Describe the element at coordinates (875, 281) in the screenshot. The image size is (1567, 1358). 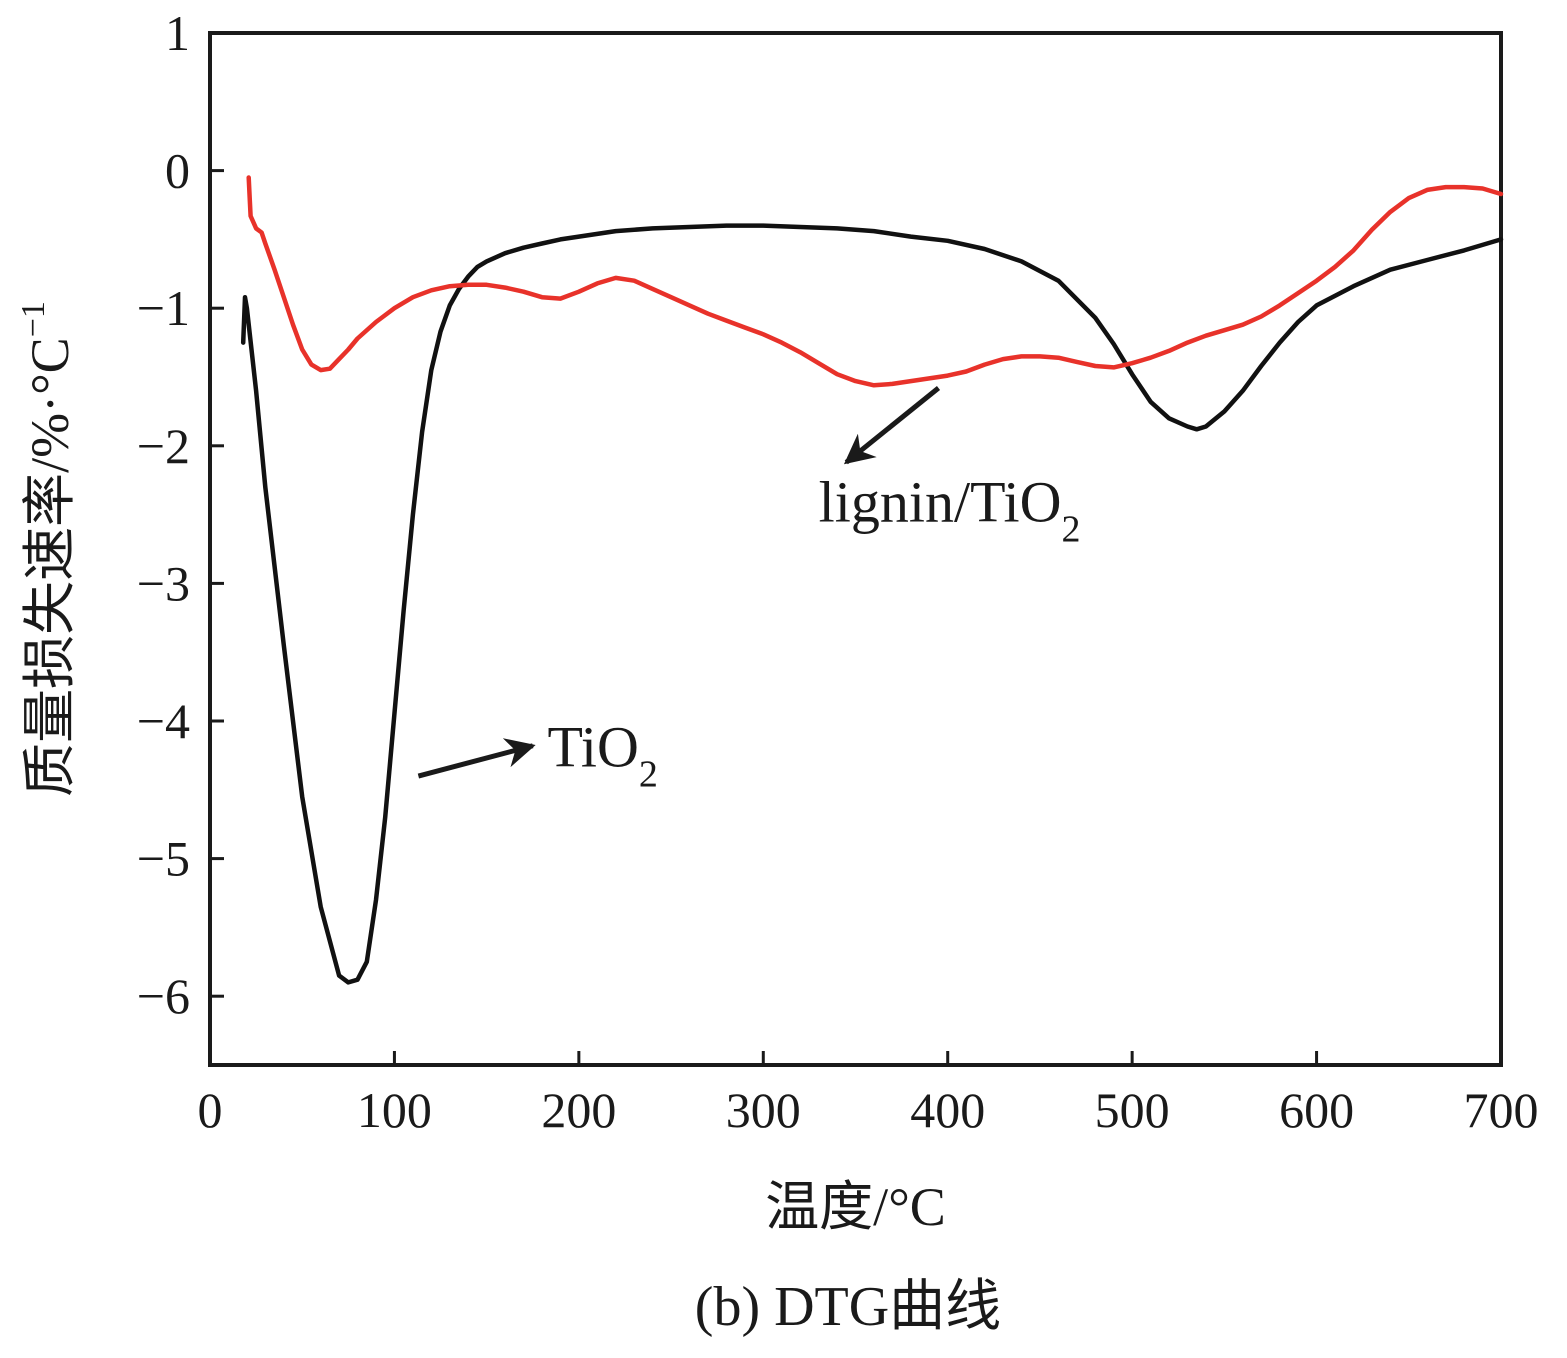
I see `series-line-lignin-tio2` at that location.